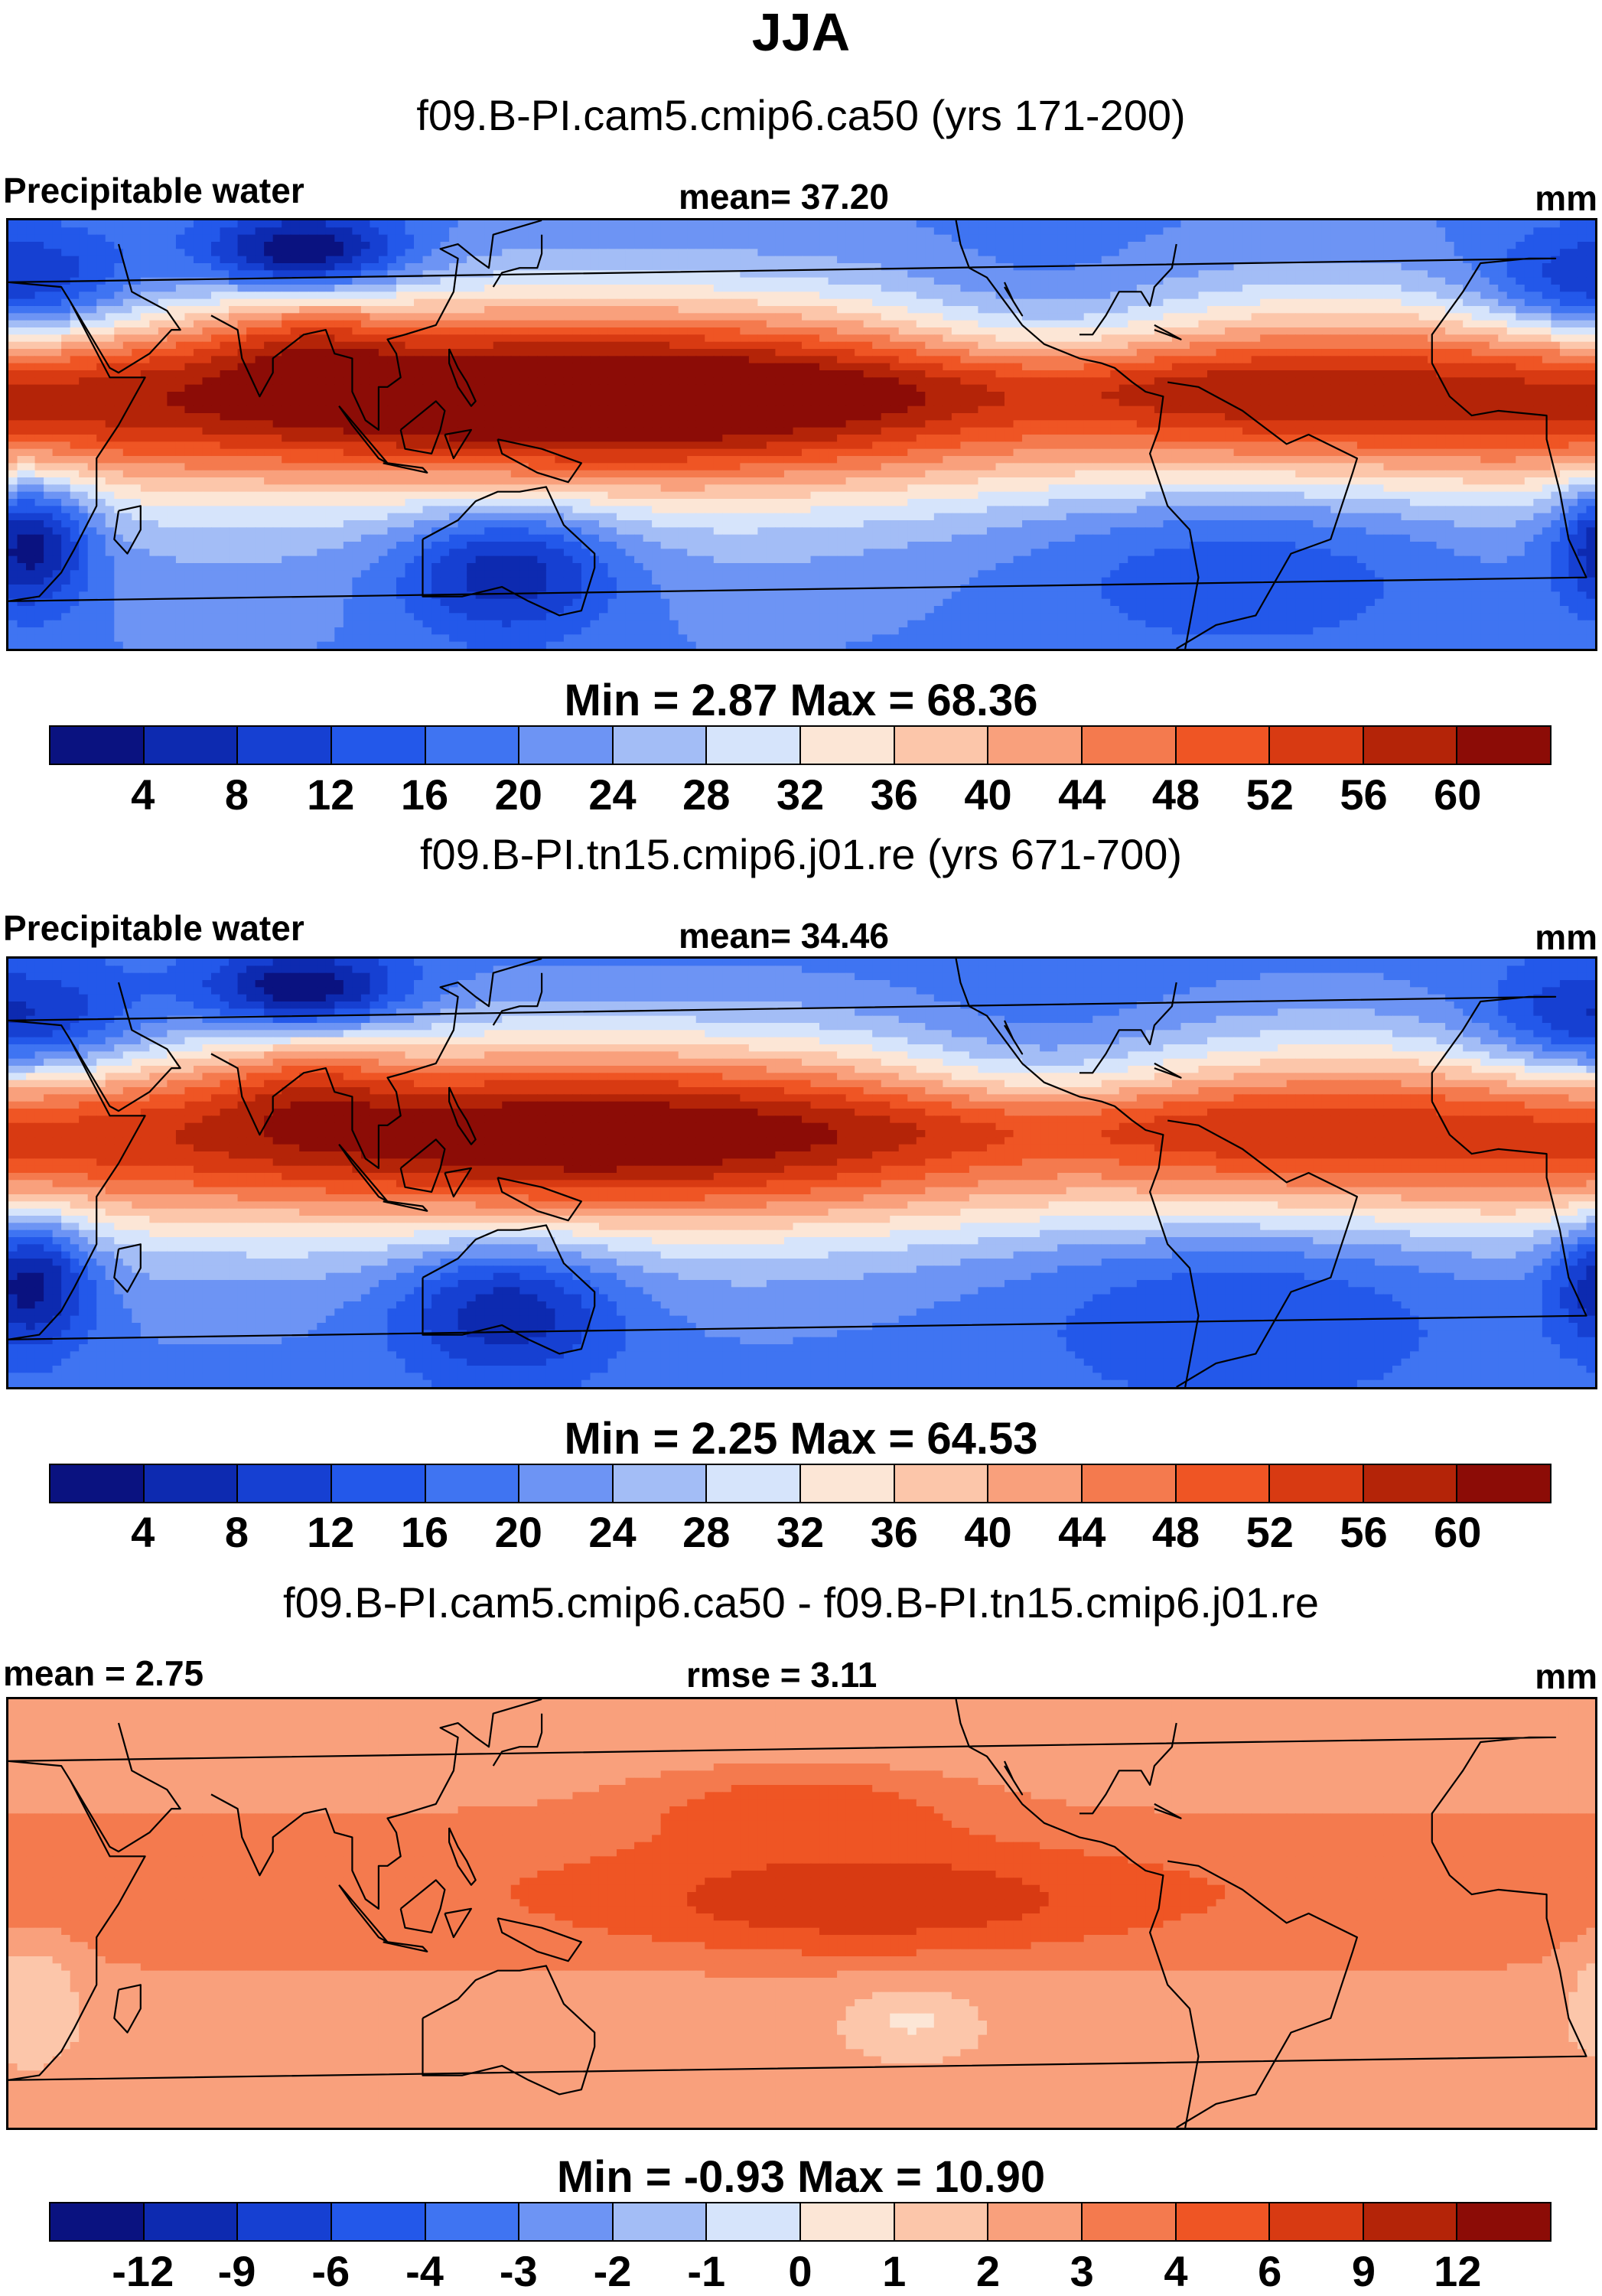 The width and height of the screenshot is (1602, 2296). What do you see at coordinates (801, 854) in the screenshot?
I see `panel2-case-title: f09.B-PI.tn15.cmip6.j01.re (yrs 671-700)` at bounding box center [801, 854].